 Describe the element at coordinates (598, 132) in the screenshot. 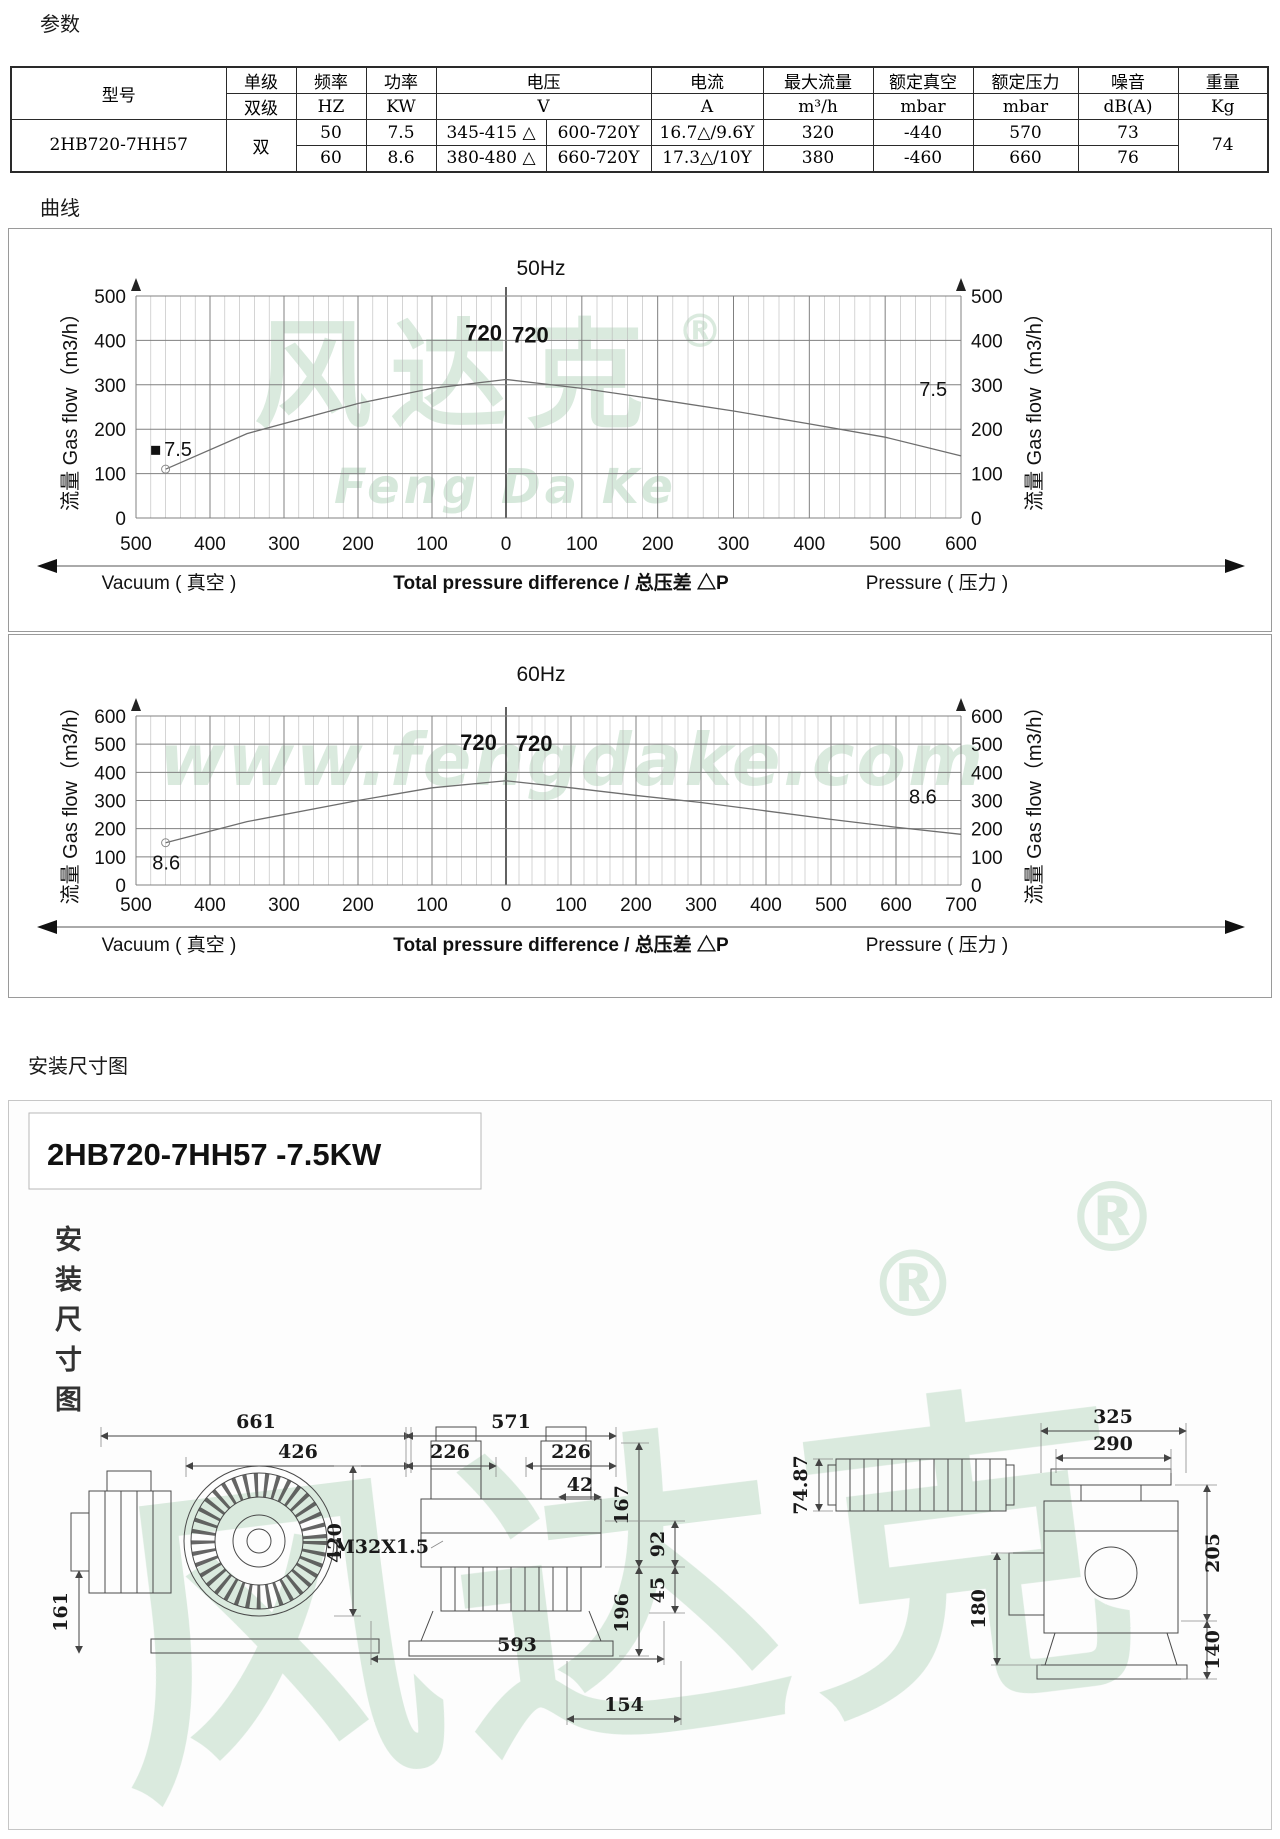

I see `cell-volt-y-50: 600-720Y` at that location.